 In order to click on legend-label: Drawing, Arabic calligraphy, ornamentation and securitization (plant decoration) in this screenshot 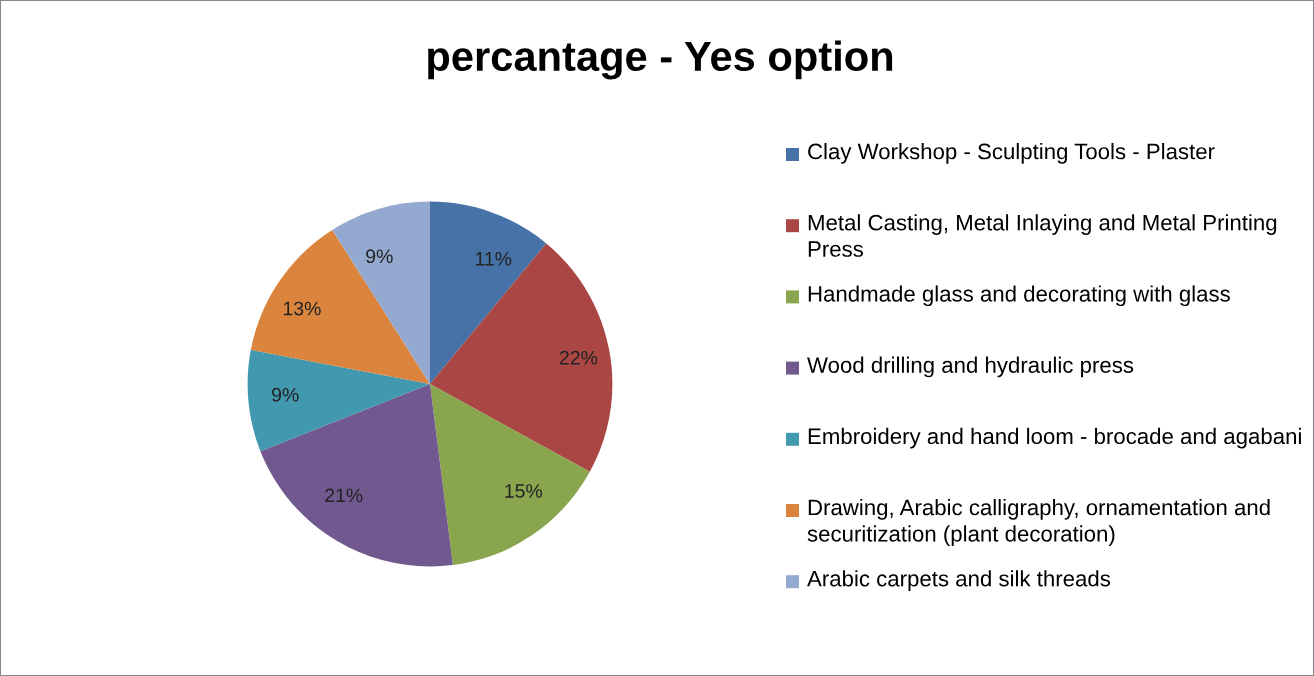, I will do `click(1038, 523)`.